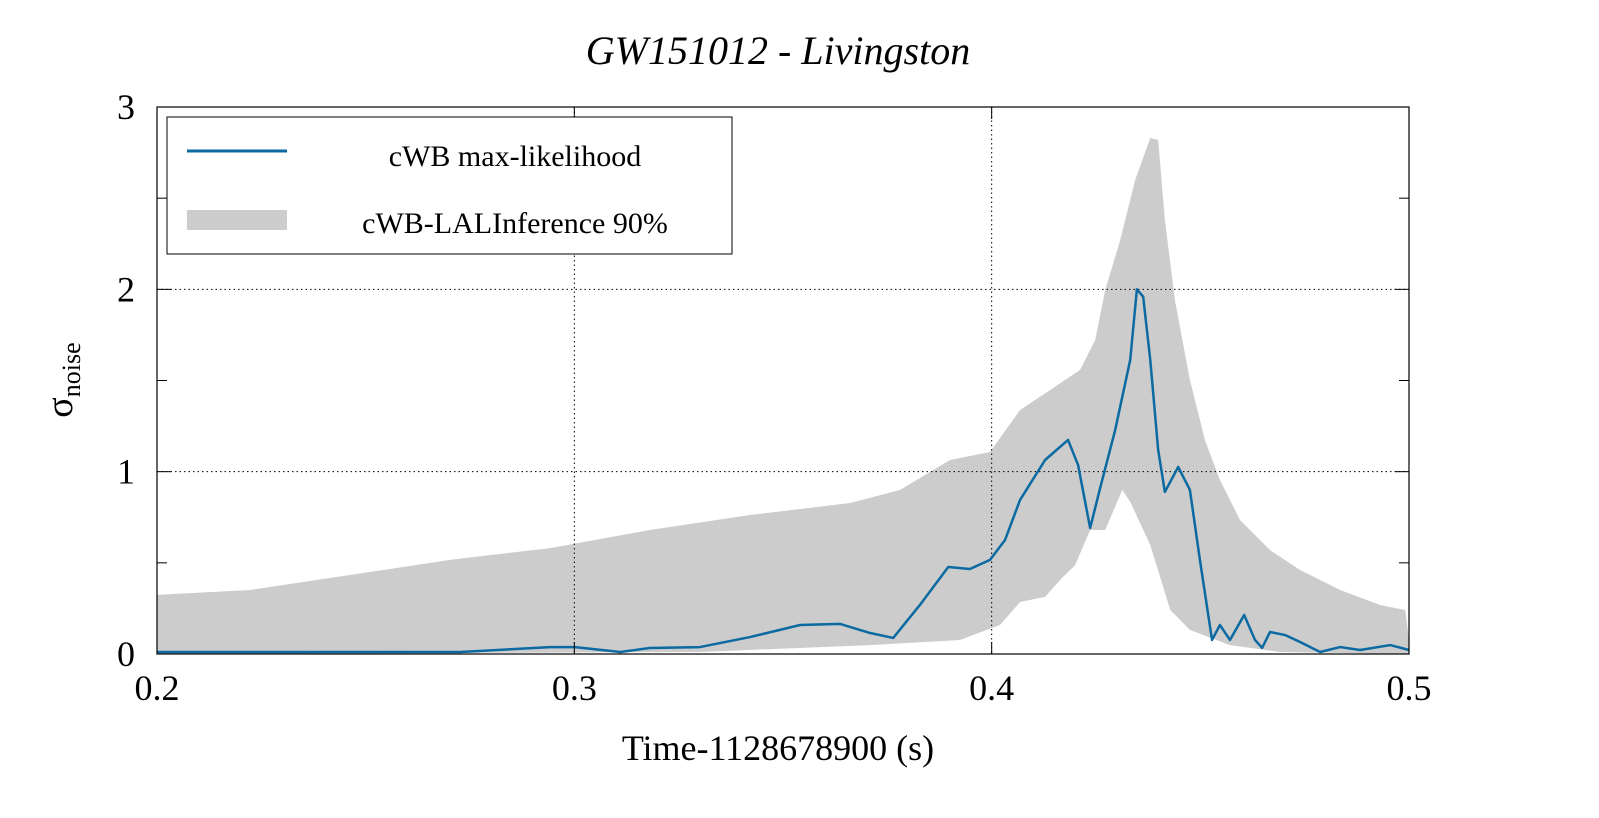 The image size is (1599, 818). What do you see at coordinates (515, 223) in the screenshot?
I see `legend-label-band: cWB-LALInference 90%` at bounding box center [515, 223].